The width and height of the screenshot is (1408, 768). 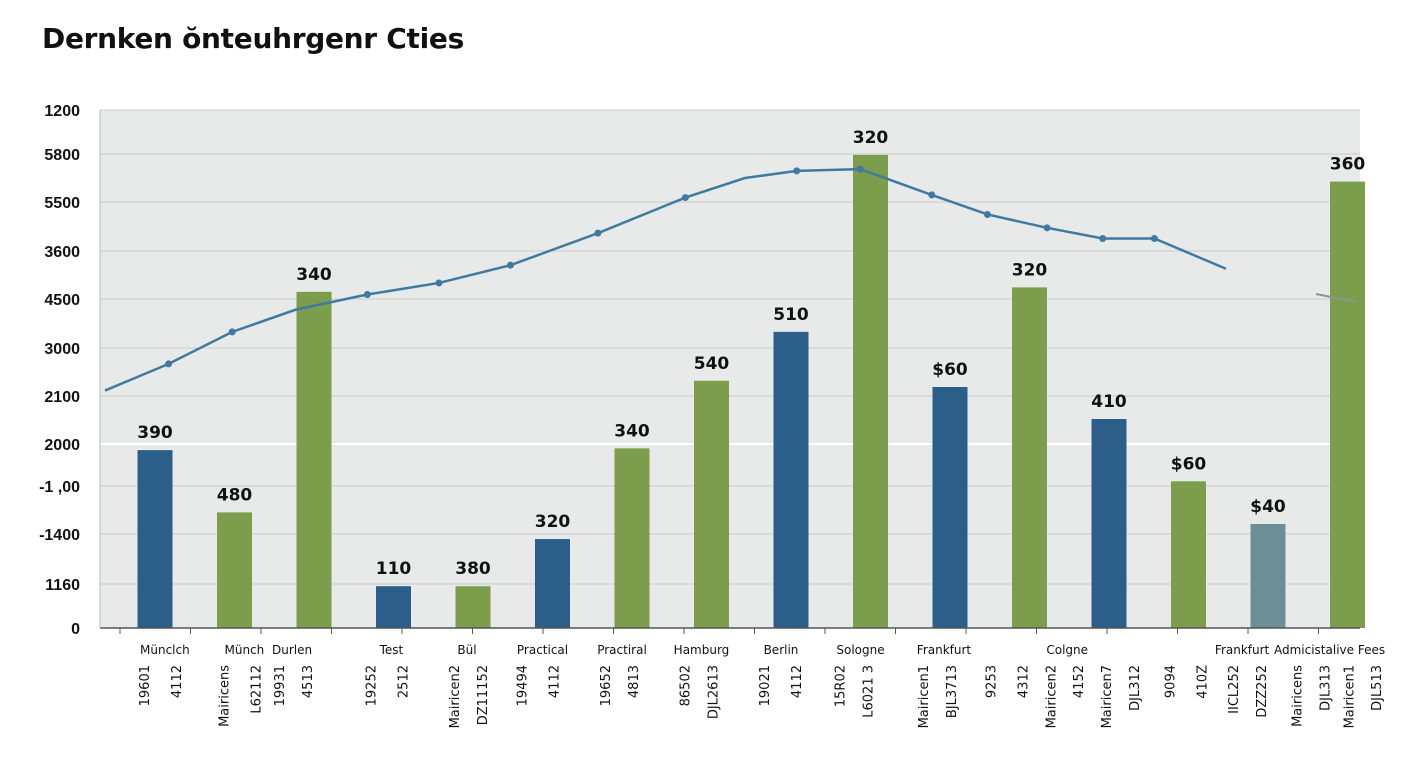 I want to click on bar-value-label: $60, so click(x=1189, y=464).